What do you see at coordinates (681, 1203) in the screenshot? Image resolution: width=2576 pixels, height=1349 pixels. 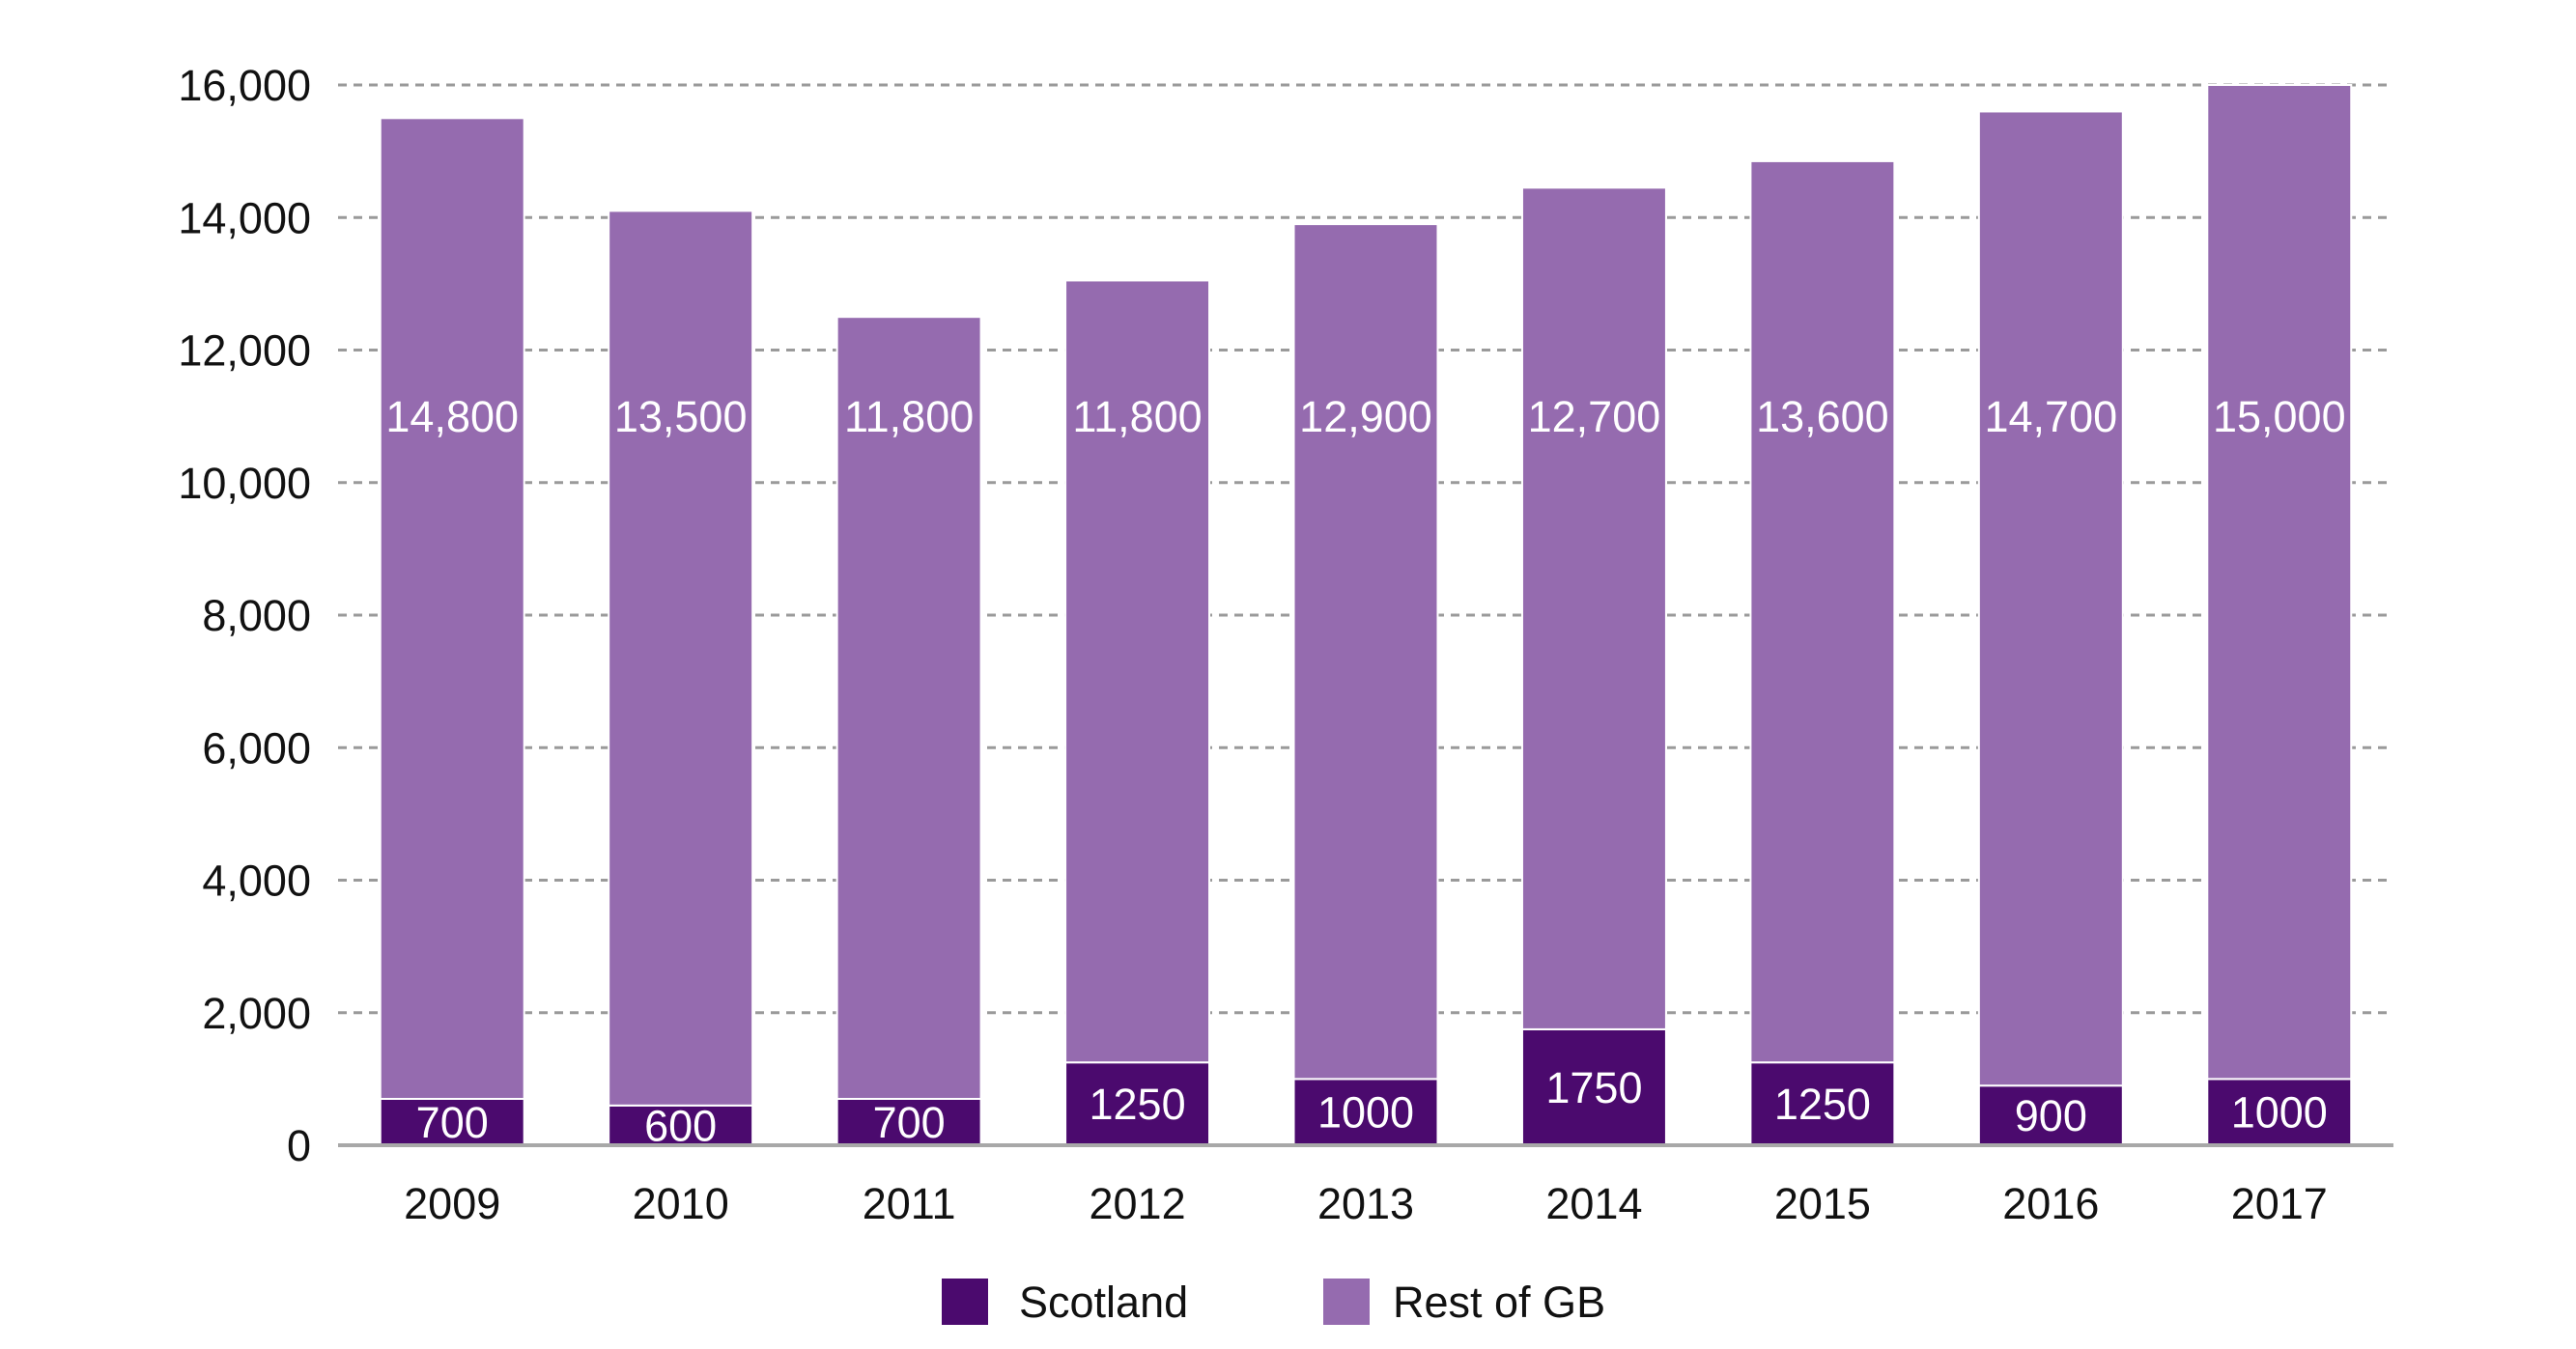 I see `x-tick-label: 2010` at bounding box center [681, 1203].